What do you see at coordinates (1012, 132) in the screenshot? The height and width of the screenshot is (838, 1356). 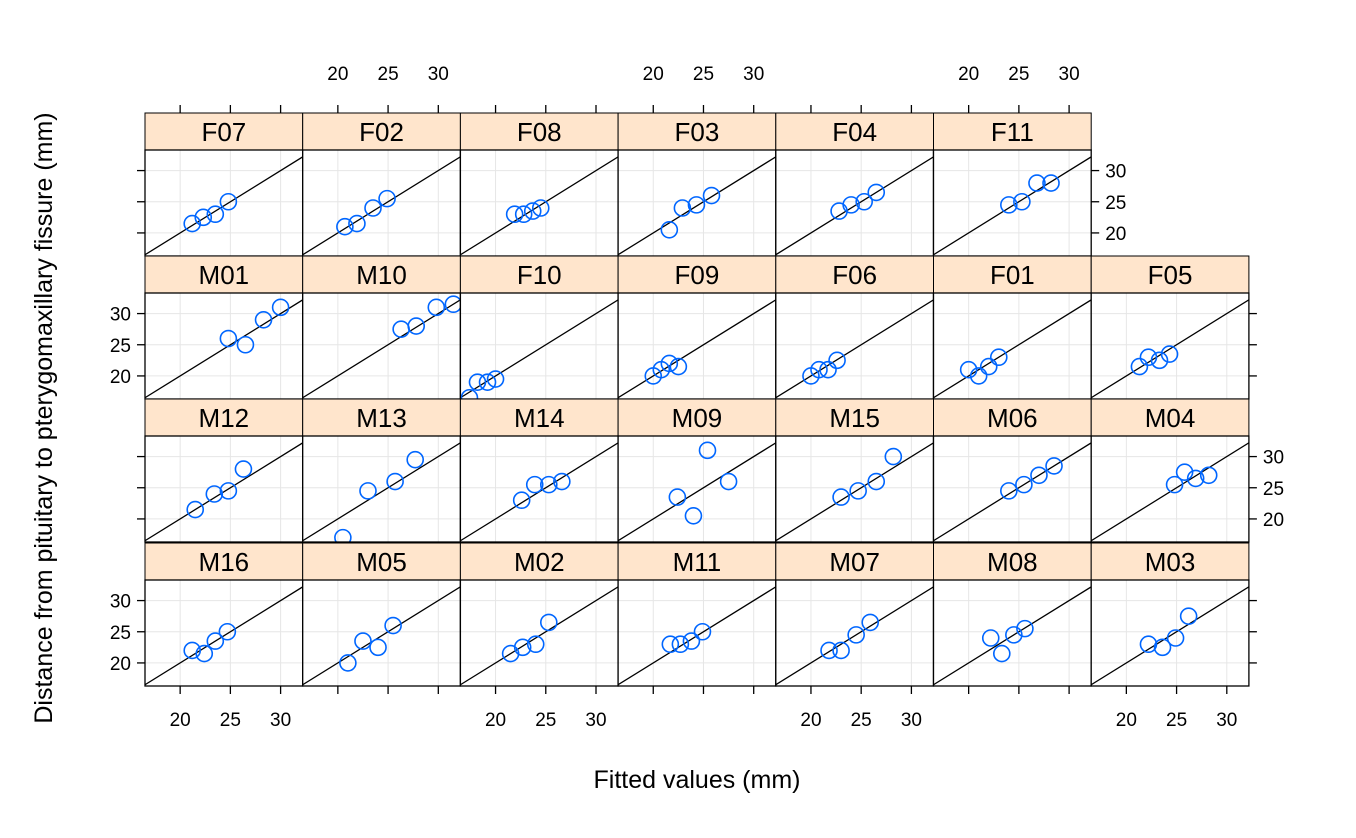 I see `panel-strip-label: F11` at bounding box center [1012, 132].